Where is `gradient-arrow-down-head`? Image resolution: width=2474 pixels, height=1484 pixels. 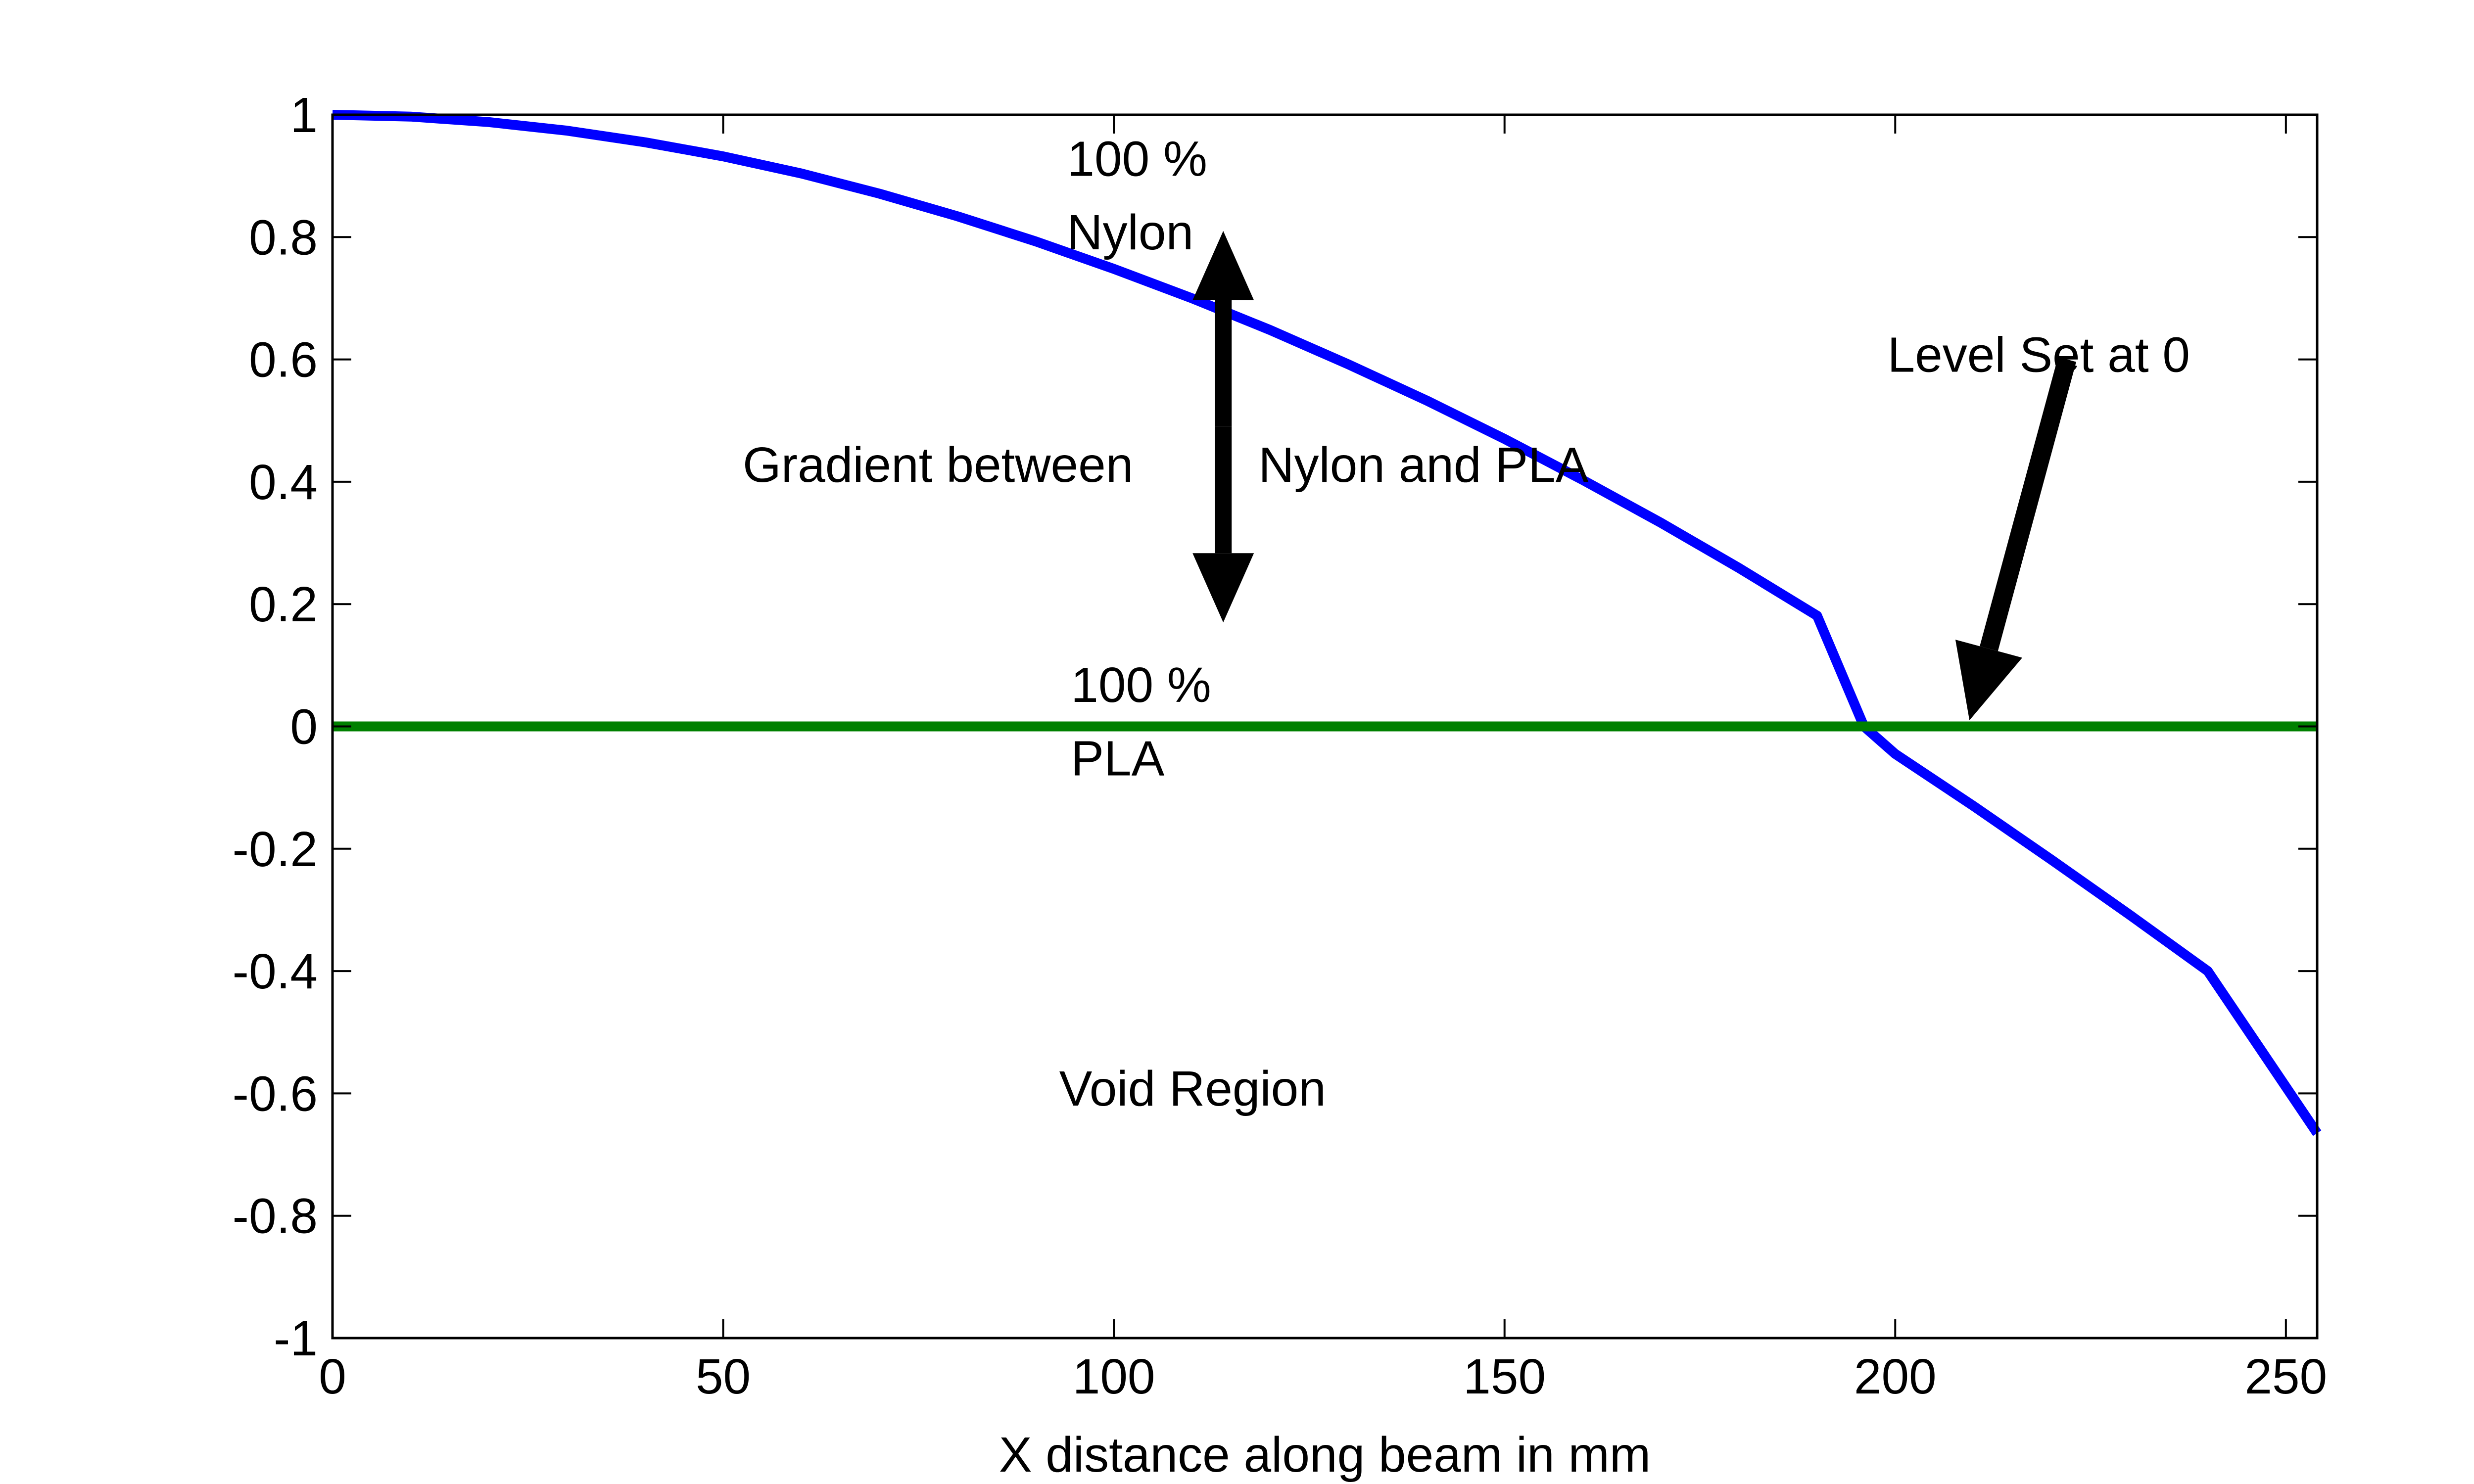 gradient-arrow-down-head is located at coordinates (1223, 588).